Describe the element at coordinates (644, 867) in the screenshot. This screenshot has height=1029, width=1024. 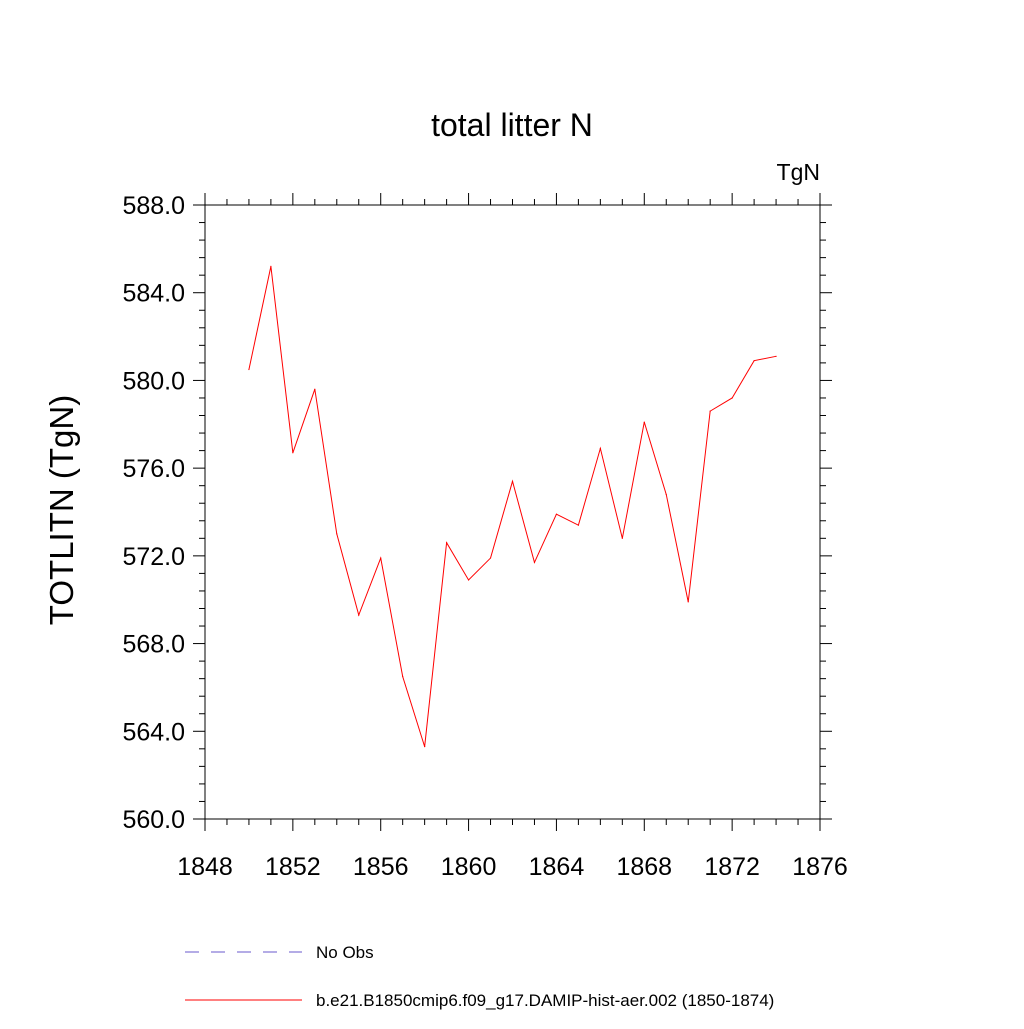
I see `x-tick-label: 1868` at that location.